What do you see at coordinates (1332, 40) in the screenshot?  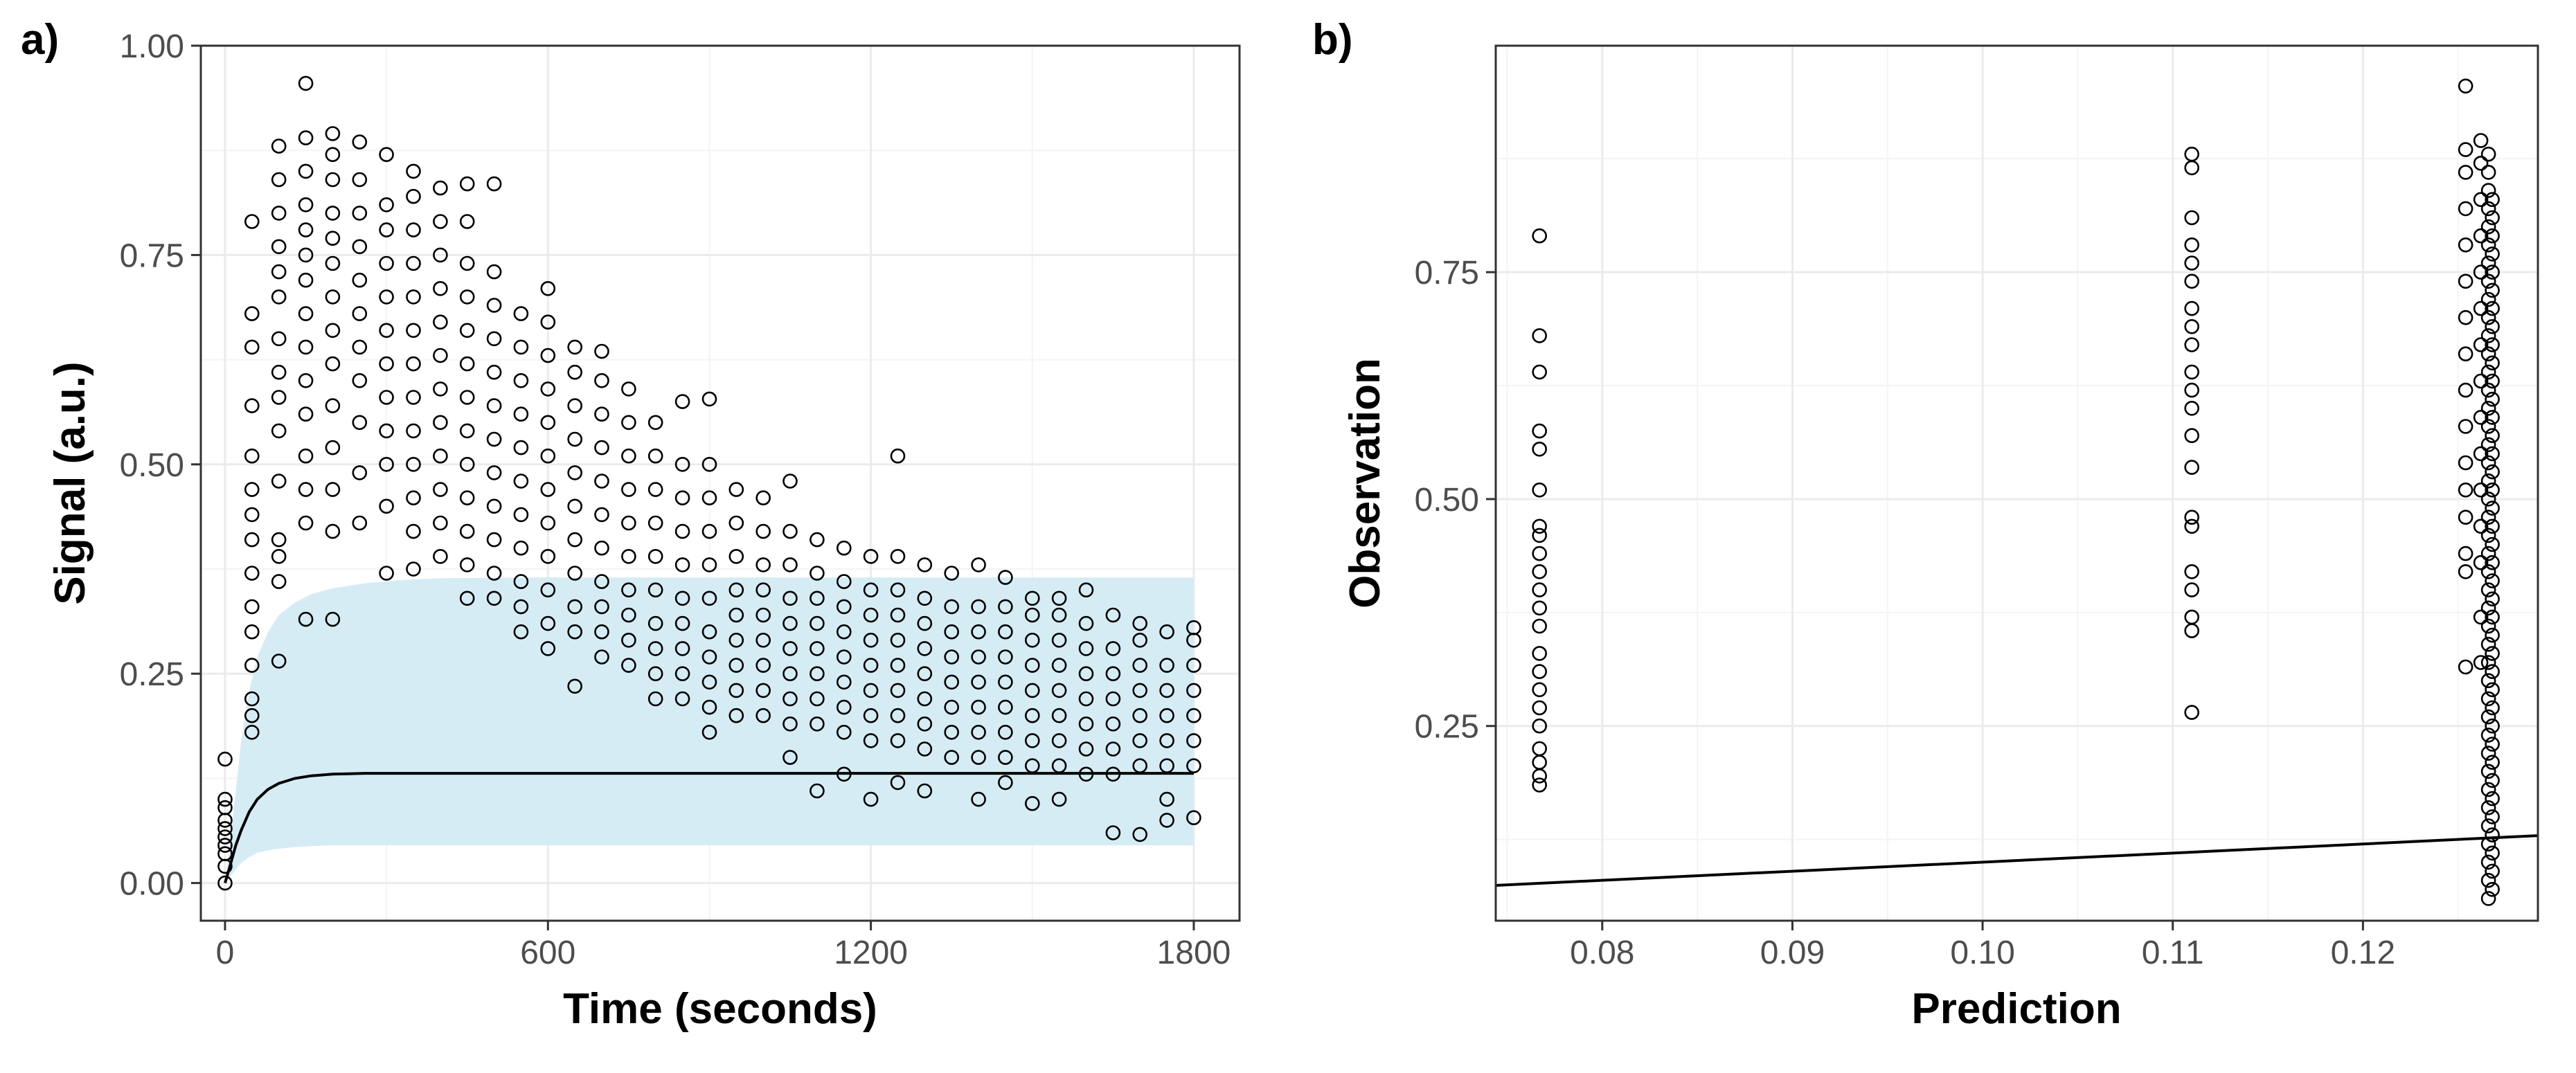 I see `panel-b-label: b)` at bounding box center [1332, 40].